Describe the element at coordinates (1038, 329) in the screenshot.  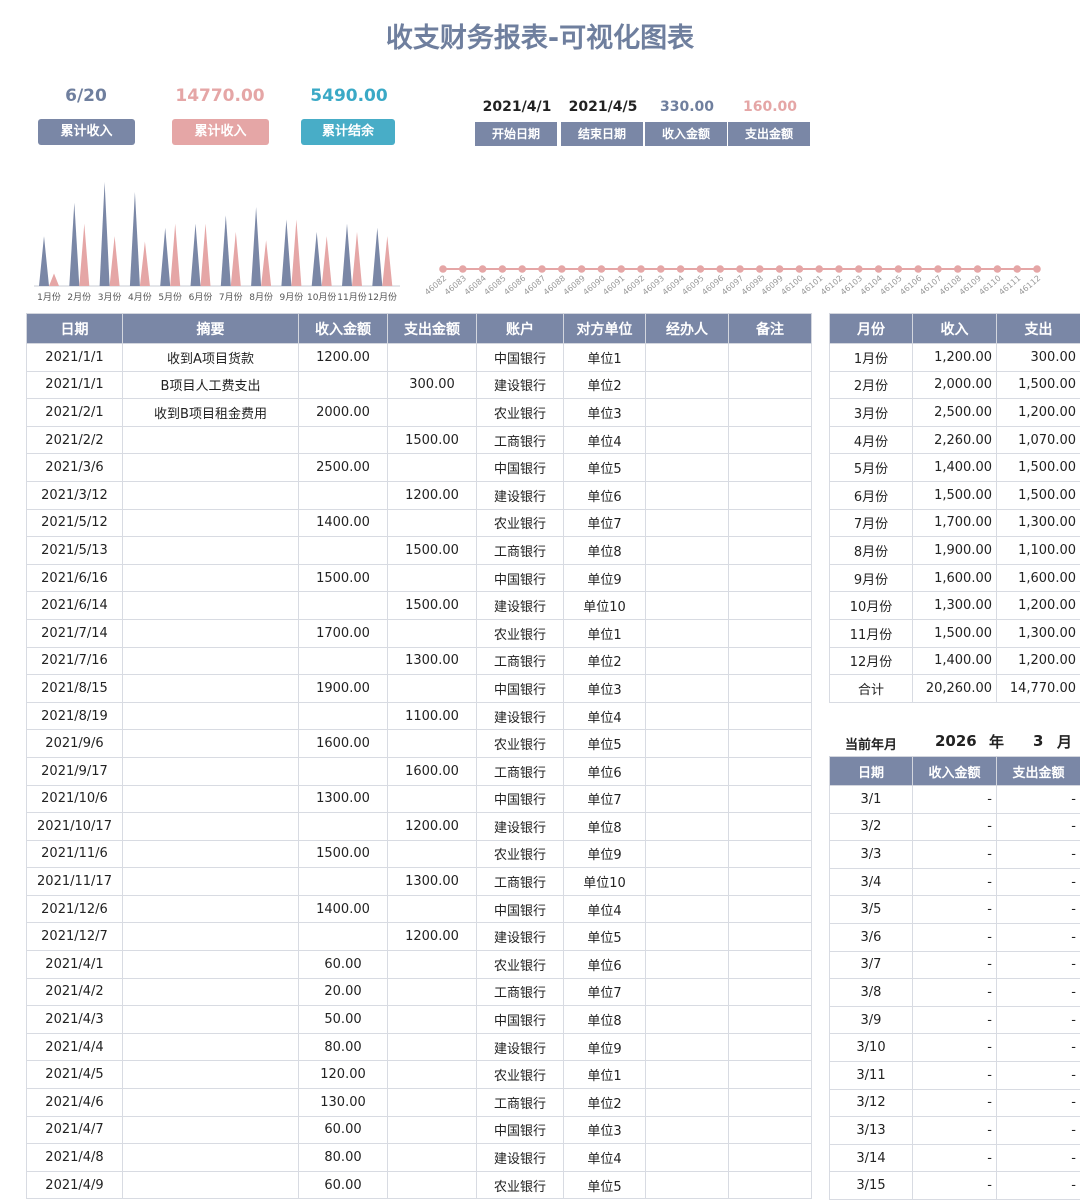
I see `column-header: 支出` at that location.